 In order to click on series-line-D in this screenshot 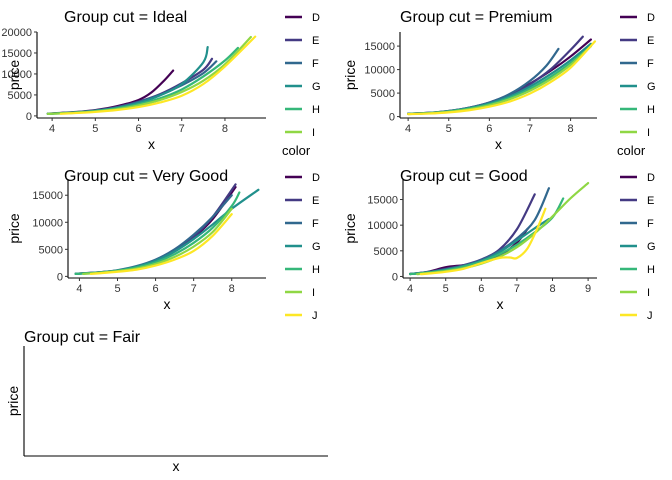, I will do `click(110, 92)`.